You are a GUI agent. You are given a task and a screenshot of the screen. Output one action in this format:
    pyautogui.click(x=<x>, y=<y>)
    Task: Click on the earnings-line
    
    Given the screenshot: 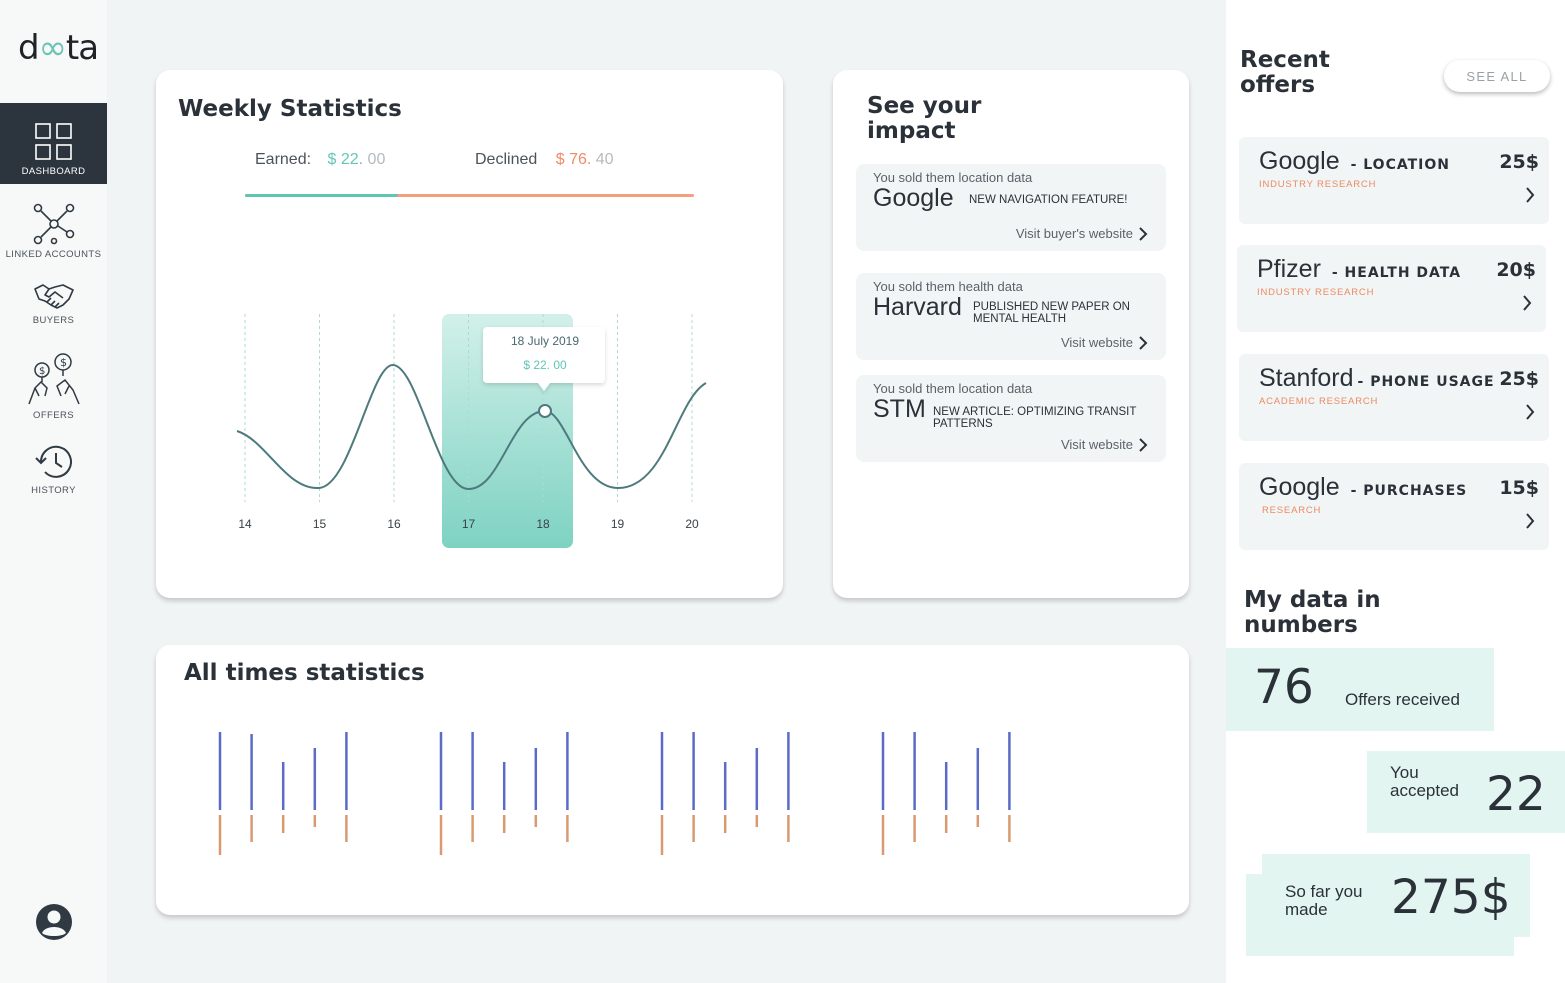 What is the action you would take?
    pyautogui.click(x=471, y=427)
    